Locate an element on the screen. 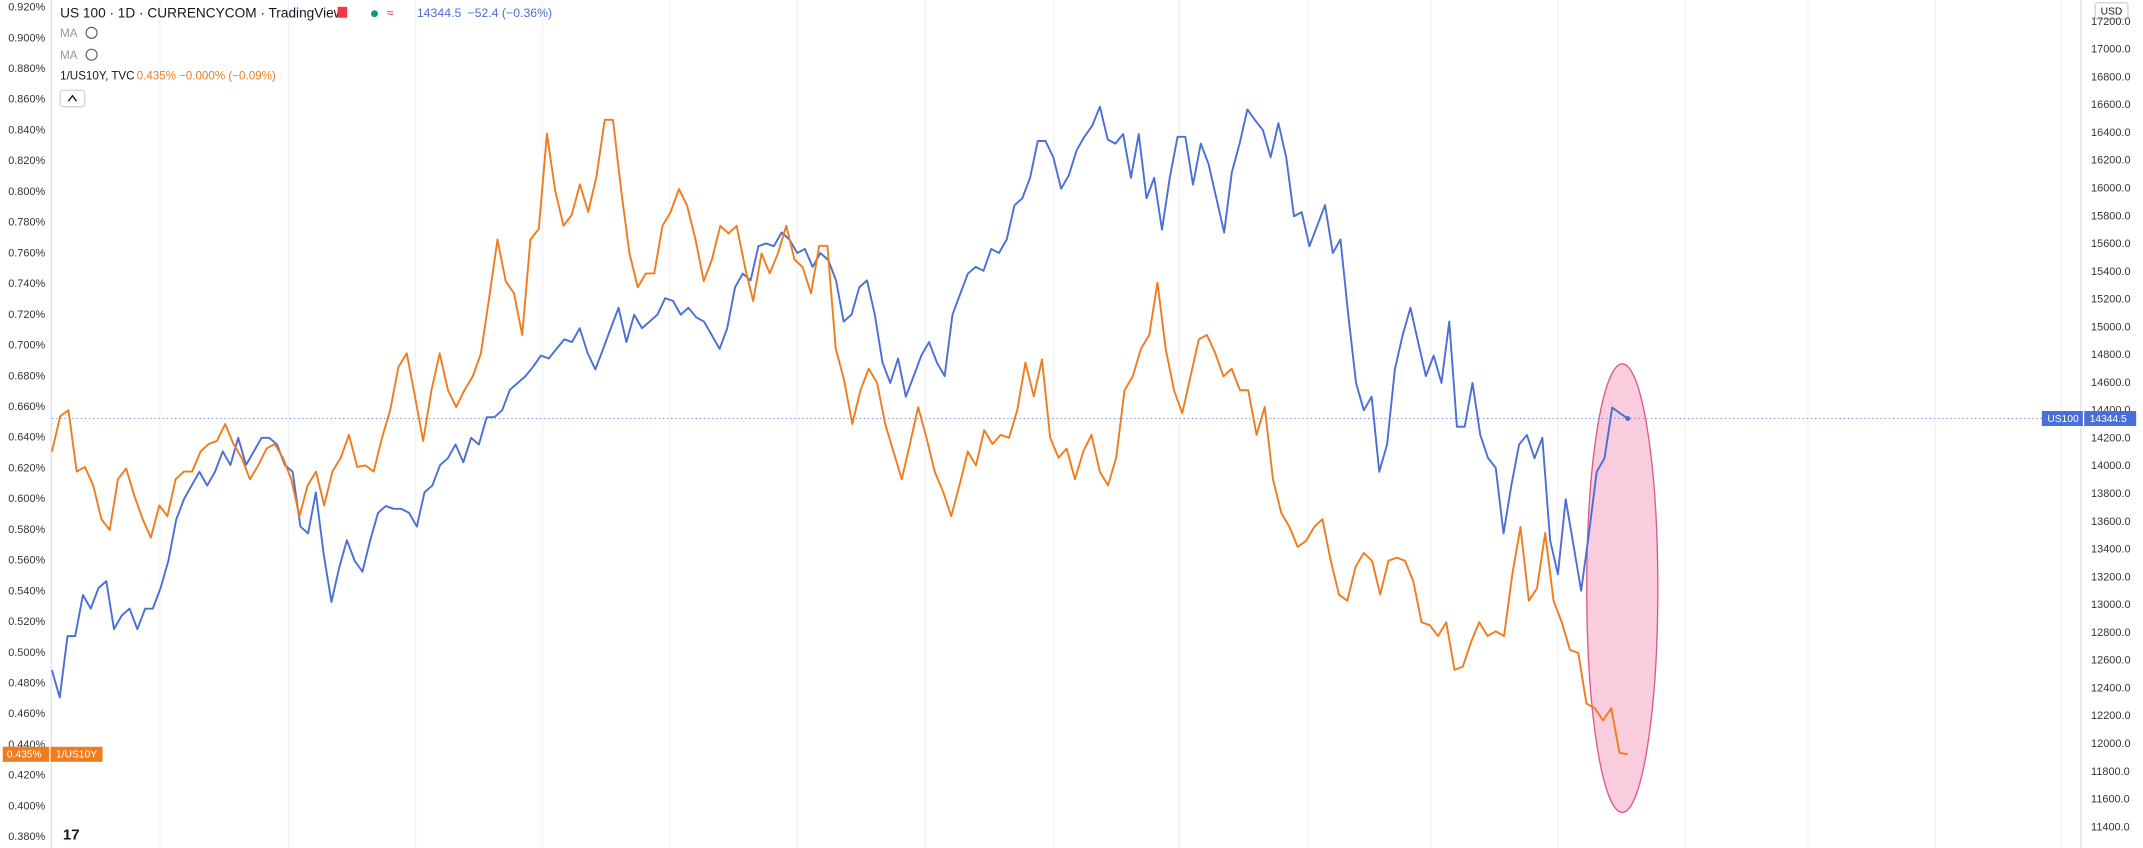  y-tick-label: 0.500% is located at coordinates (26, 653).